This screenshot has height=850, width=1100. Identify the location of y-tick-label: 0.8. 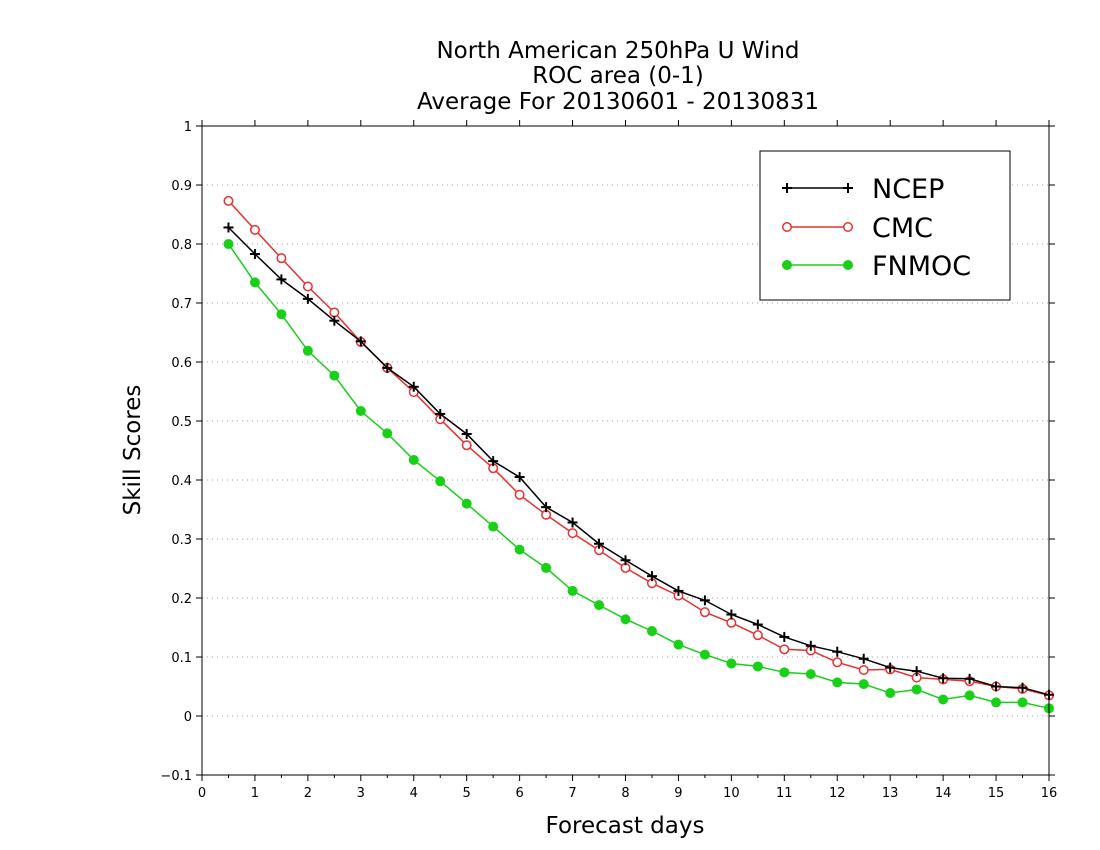
(181, 245).